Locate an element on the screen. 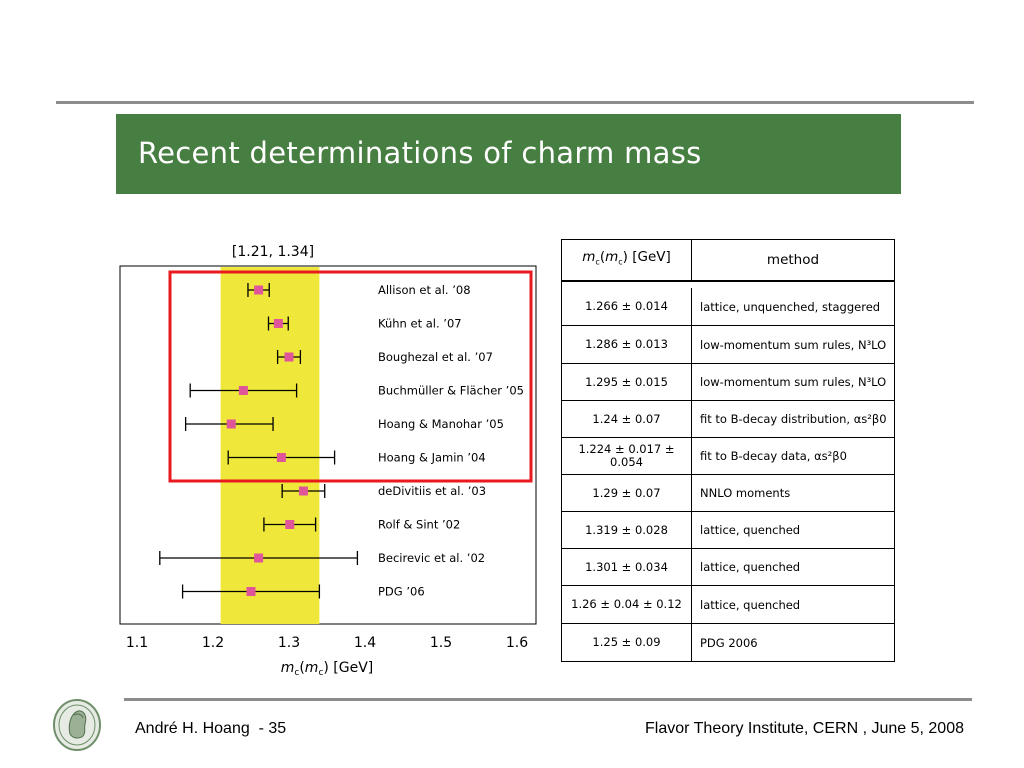 The image size is (1024, 768). point-label: Becirevic et al. ’02 is located at coordinates (431, 558).